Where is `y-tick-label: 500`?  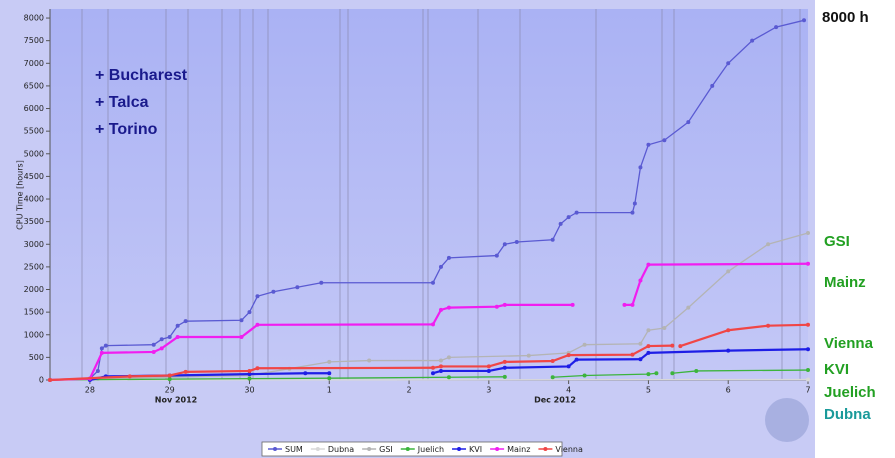 y-tick-label: 500 is located at coordinates (36, 357).